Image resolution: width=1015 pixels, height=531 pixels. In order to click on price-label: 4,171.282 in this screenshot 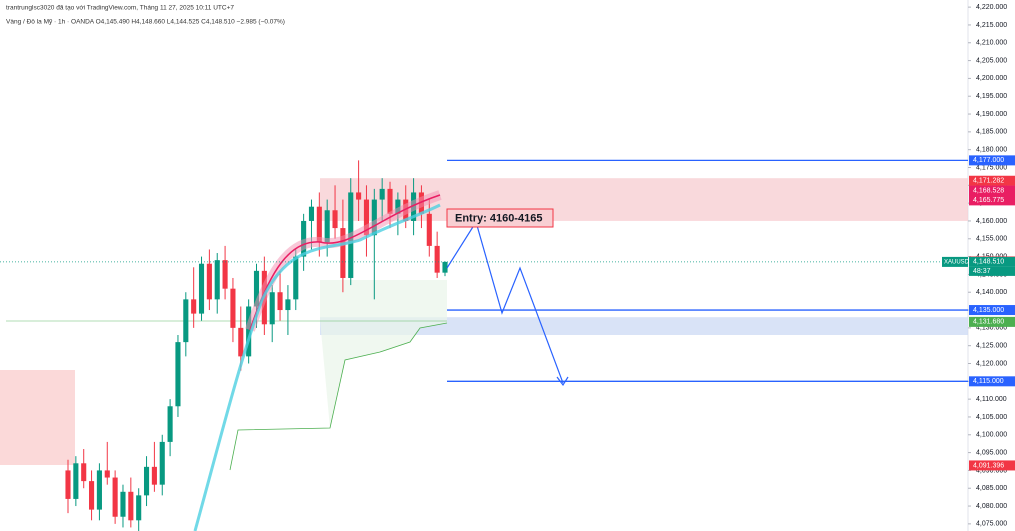, I will do `click(988, 181)`.